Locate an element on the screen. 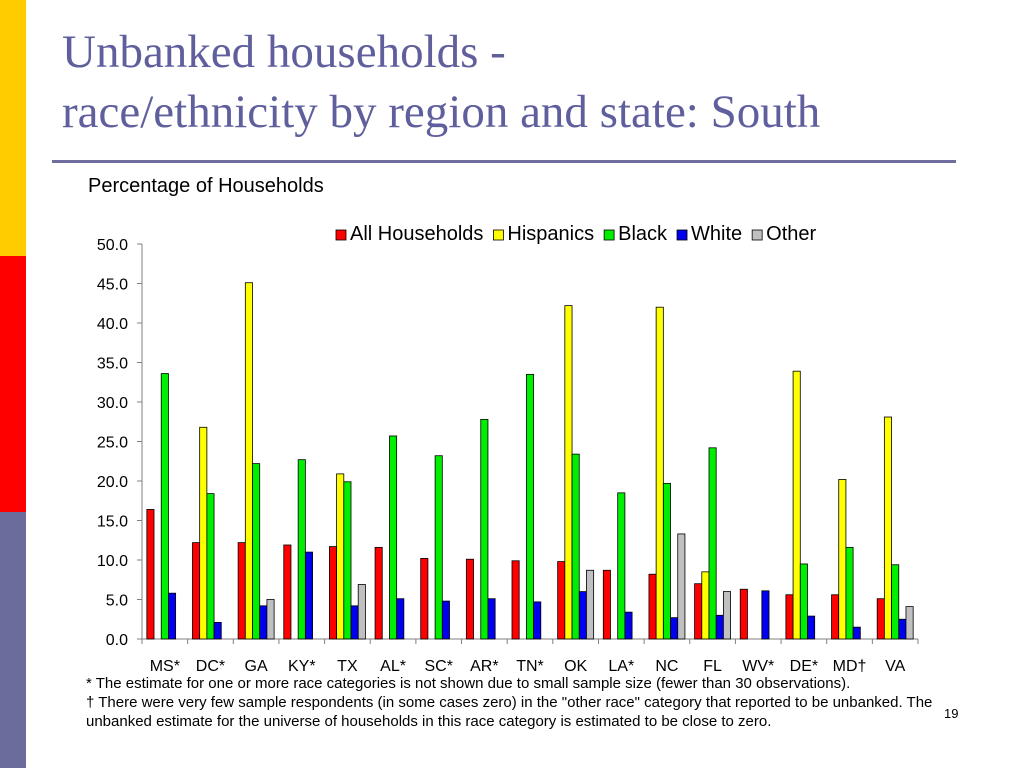 The image size is (1024, 768). x-tick-label: NC is located at coordinates (666, 666).